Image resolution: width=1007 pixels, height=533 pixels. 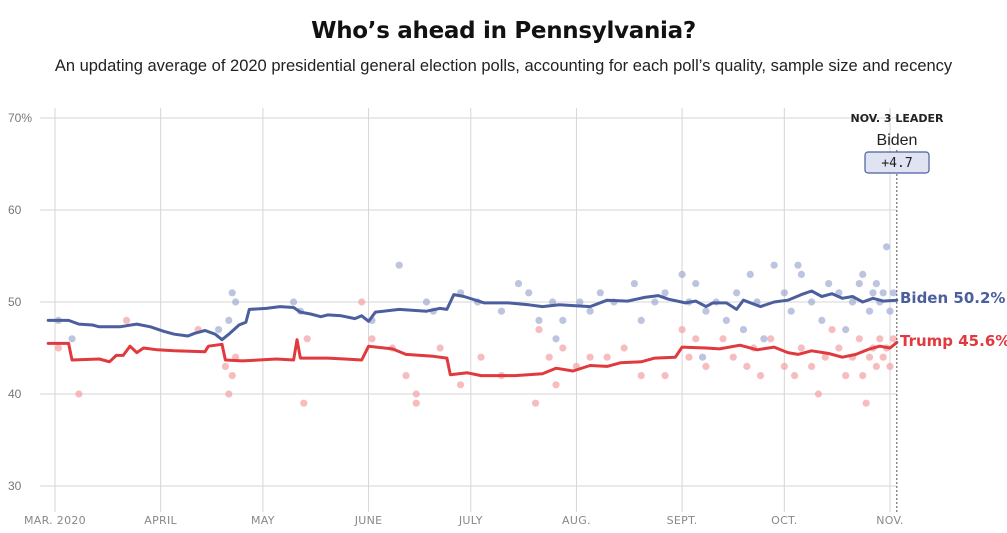 I want to click on y-tick-label: 60, so click(x=15, y=210).